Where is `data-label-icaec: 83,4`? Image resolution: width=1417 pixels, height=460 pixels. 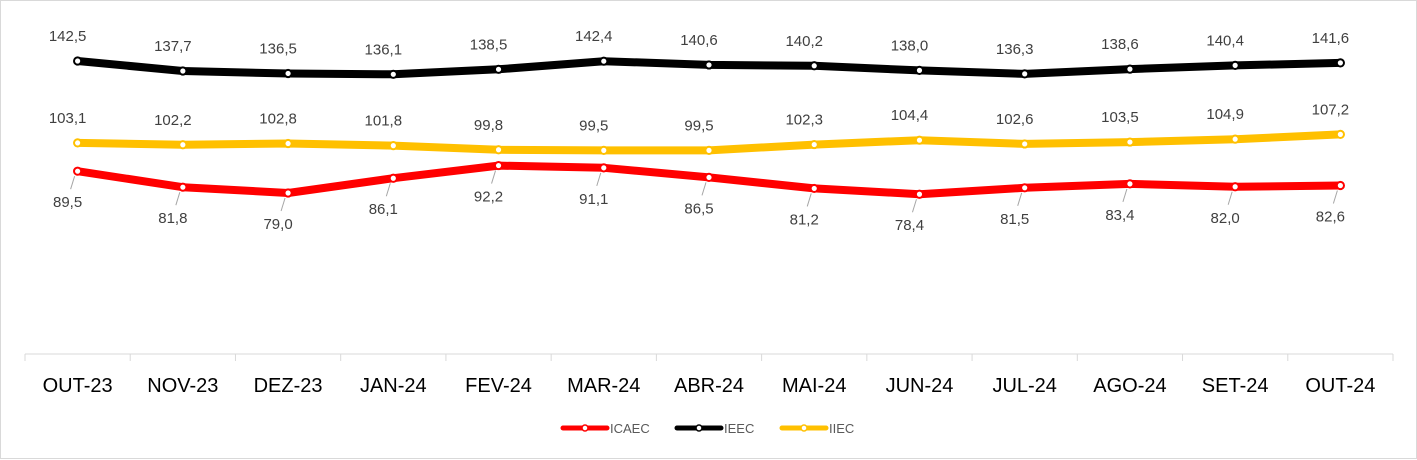 data-label-icaec: 83,4 is located at coordinates (1119, 215).